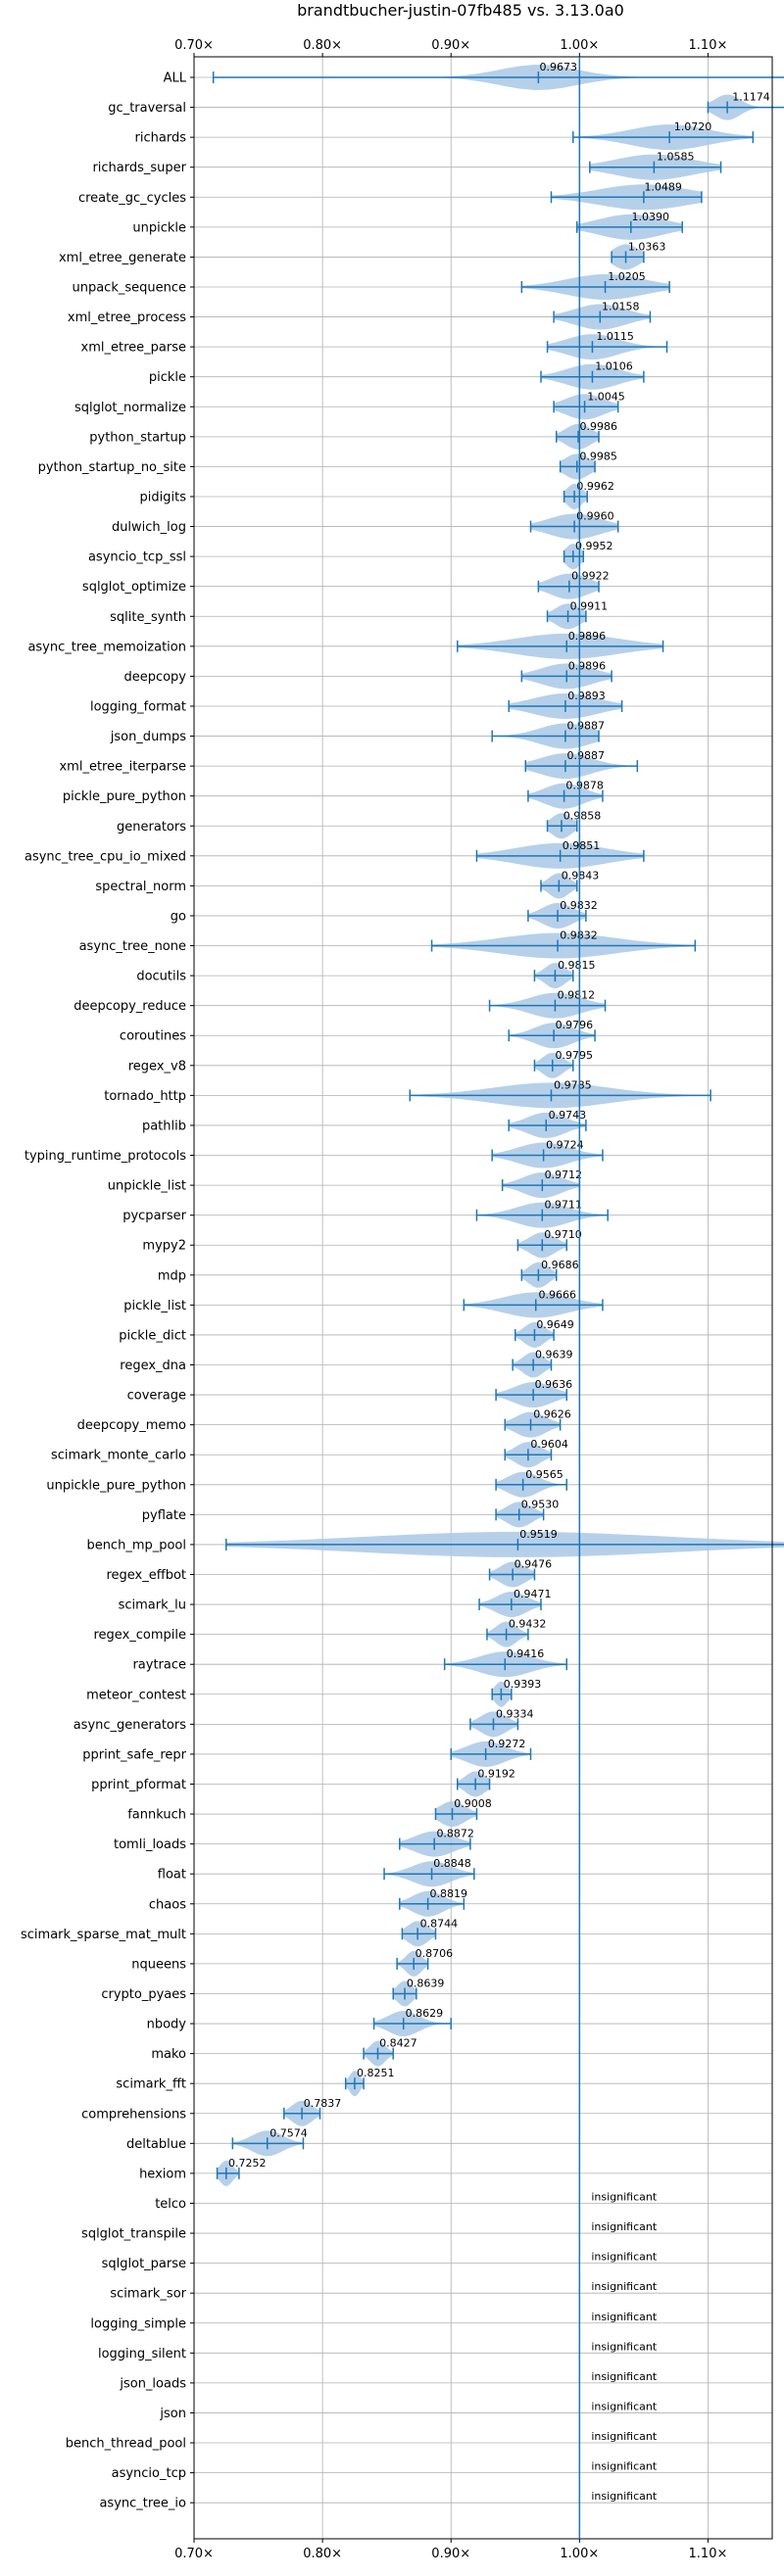  Describe the element at coordinates (558, 1294) in the screenshot. I see `value-label: 0.9666` at that location.